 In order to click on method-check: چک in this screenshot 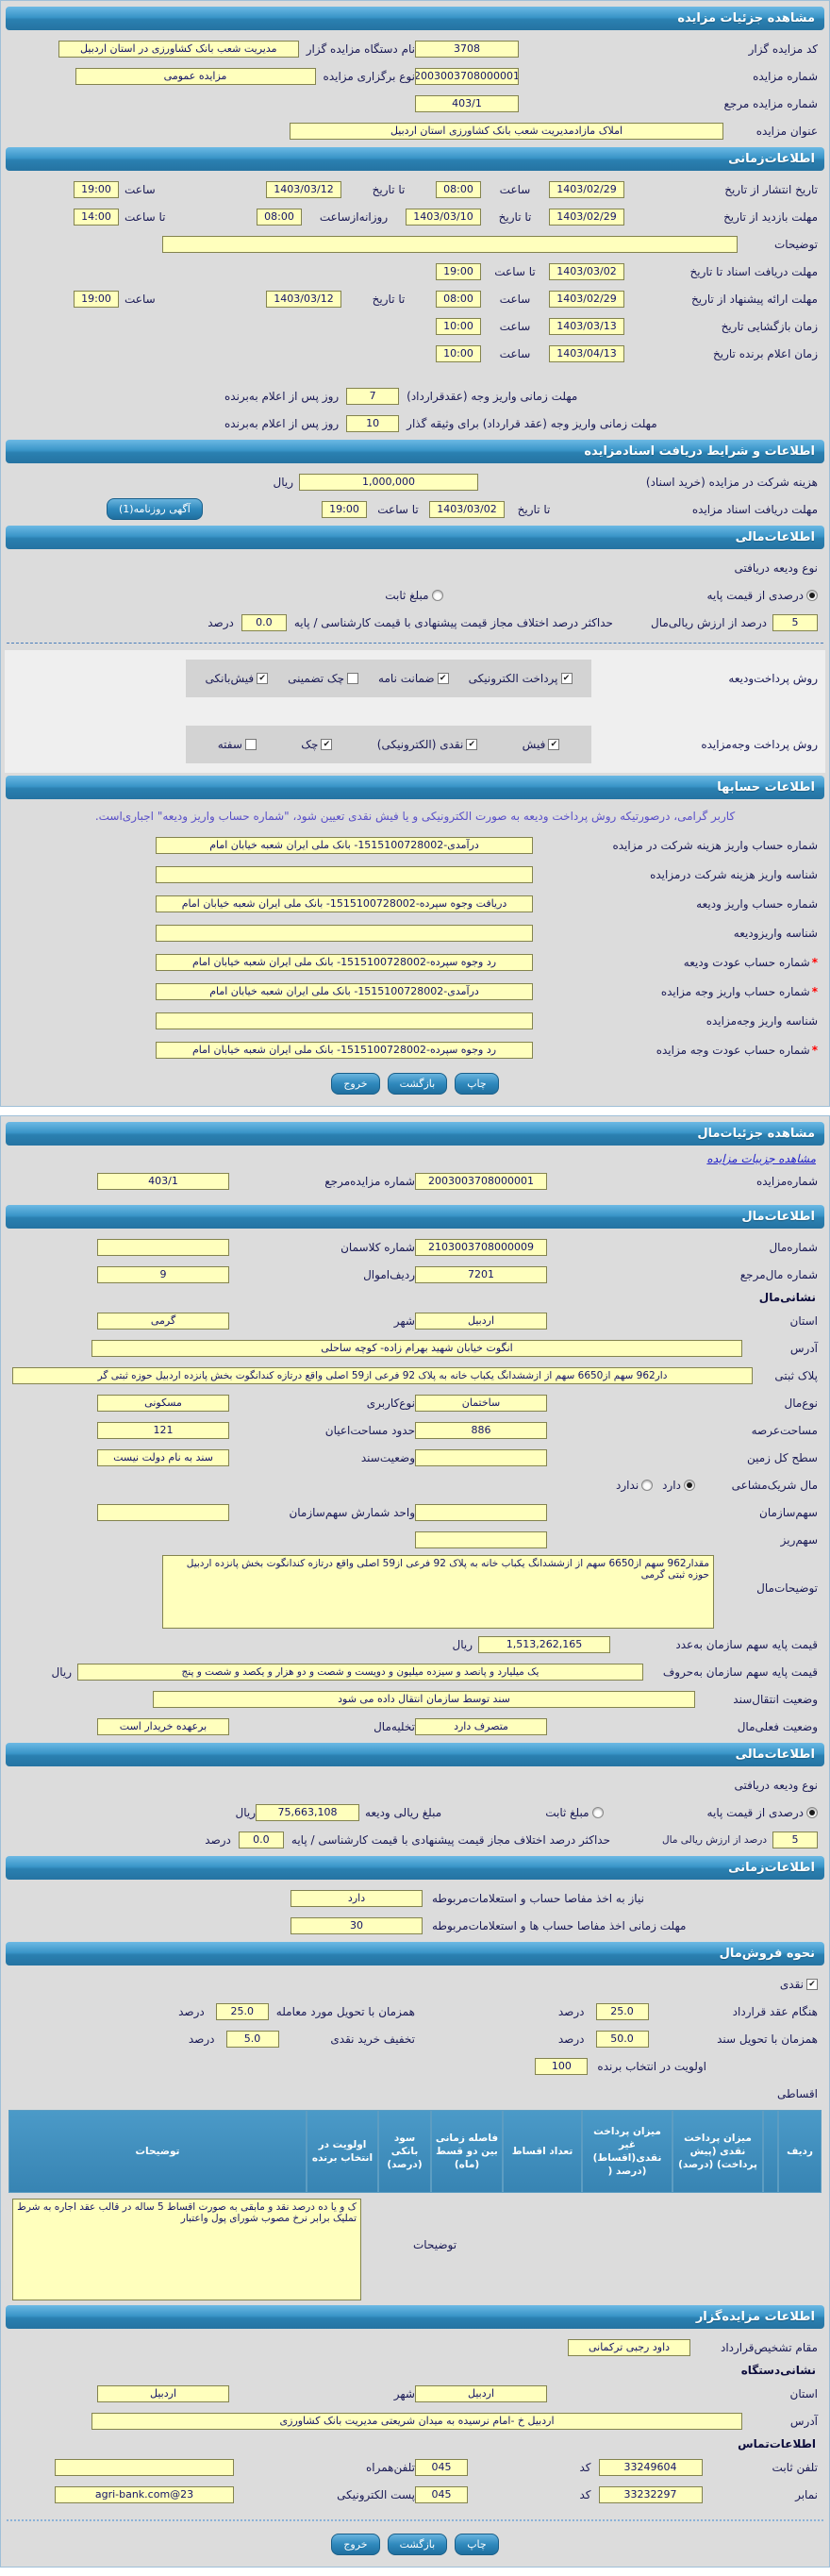, I will do `click(317, 744)`.